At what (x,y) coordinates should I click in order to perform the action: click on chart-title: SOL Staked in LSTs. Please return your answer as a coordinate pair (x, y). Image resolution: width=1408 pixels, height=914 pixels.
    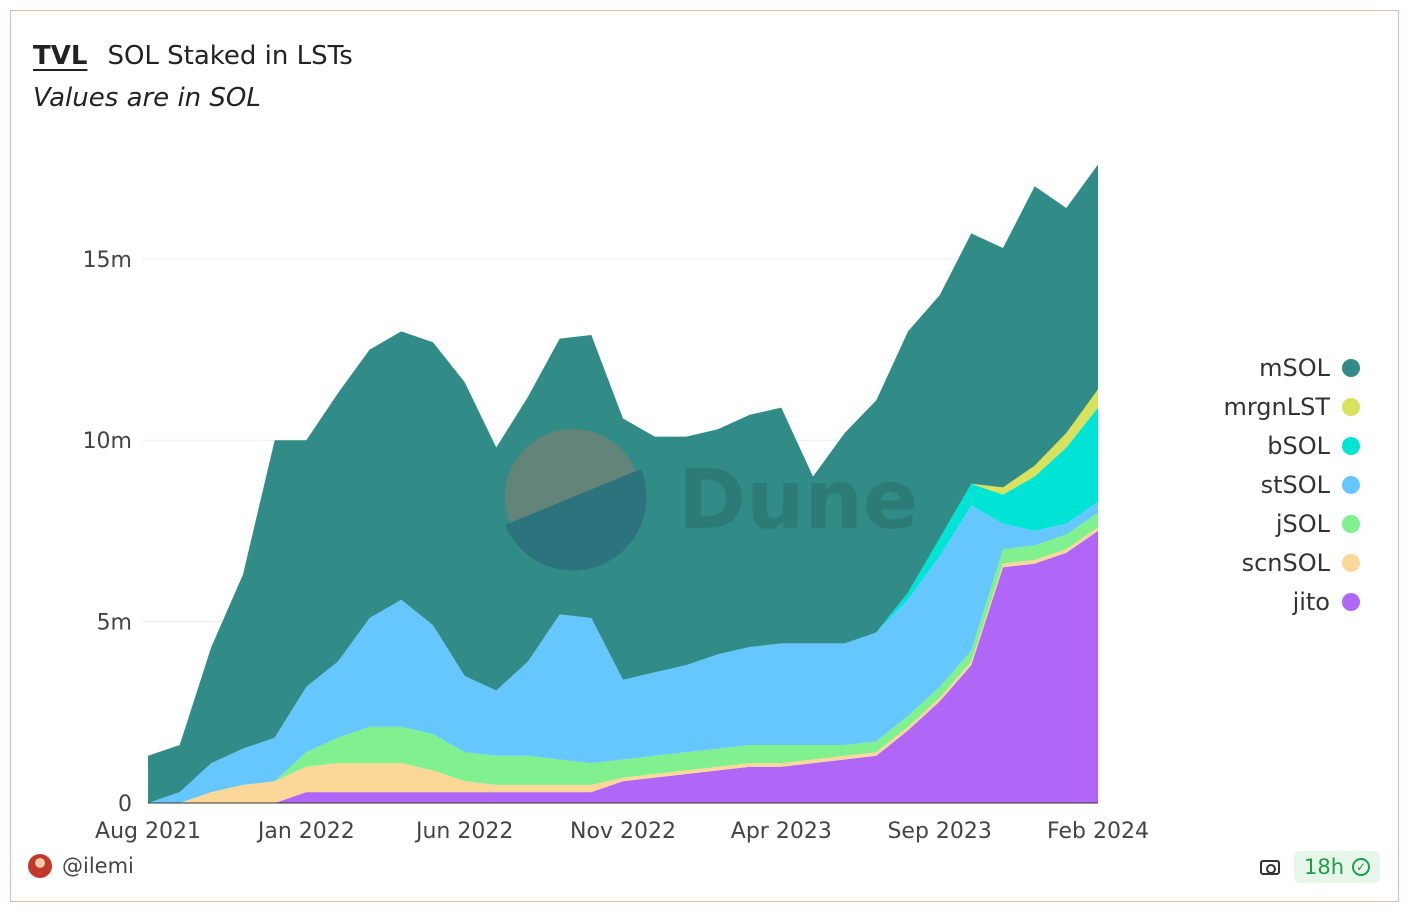
    Looking at the image, I should click on (230, 56).